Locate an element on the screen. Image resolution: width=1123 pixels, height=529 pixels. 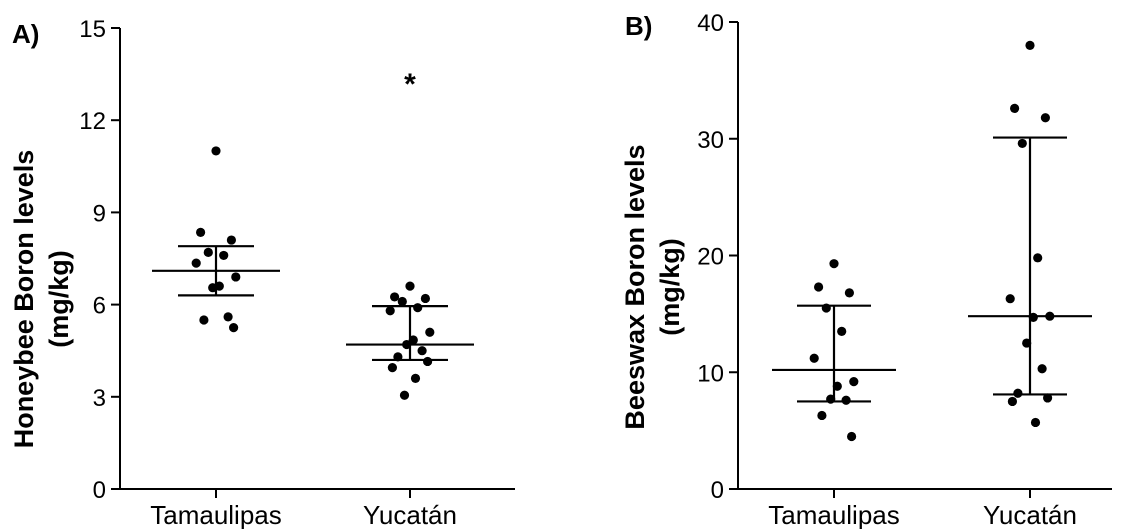
panel-b-ylabel-line2: (mg/kg) is located at coordinates (670, 287).